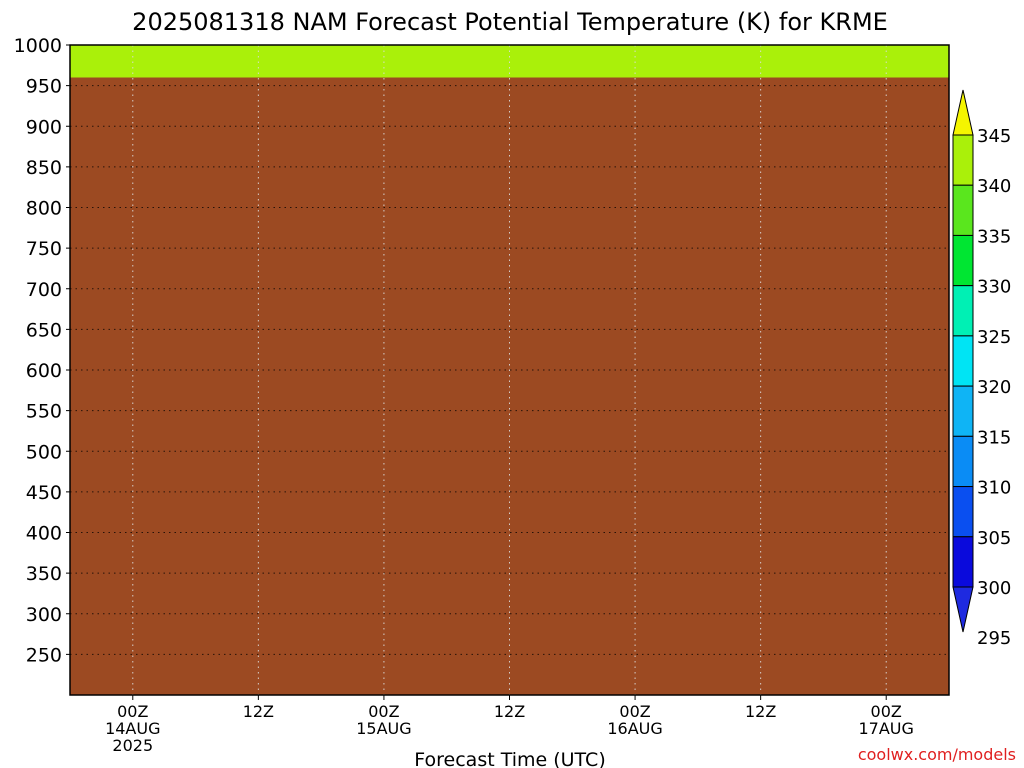  I want to click on y-tick-label: 400, so click(44, 534).